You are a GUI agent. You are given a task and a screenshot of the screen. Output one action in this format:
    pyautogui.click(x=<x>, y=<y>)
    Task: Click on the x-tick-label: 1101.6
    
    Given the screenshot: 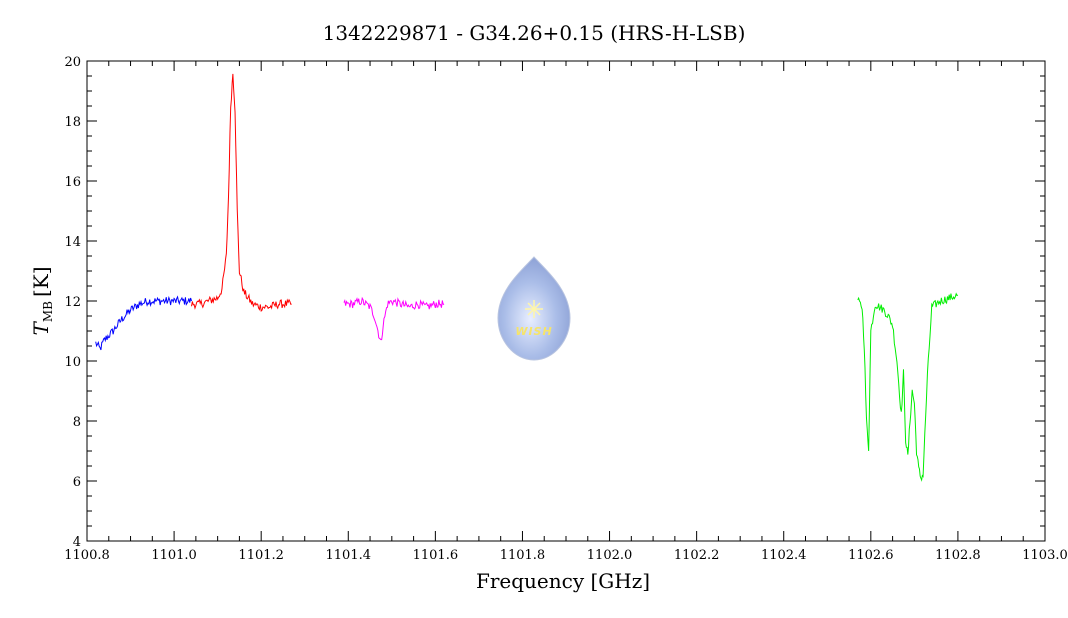 What is the action you would take?
    pyautogui.click(x=436, y=555)
    